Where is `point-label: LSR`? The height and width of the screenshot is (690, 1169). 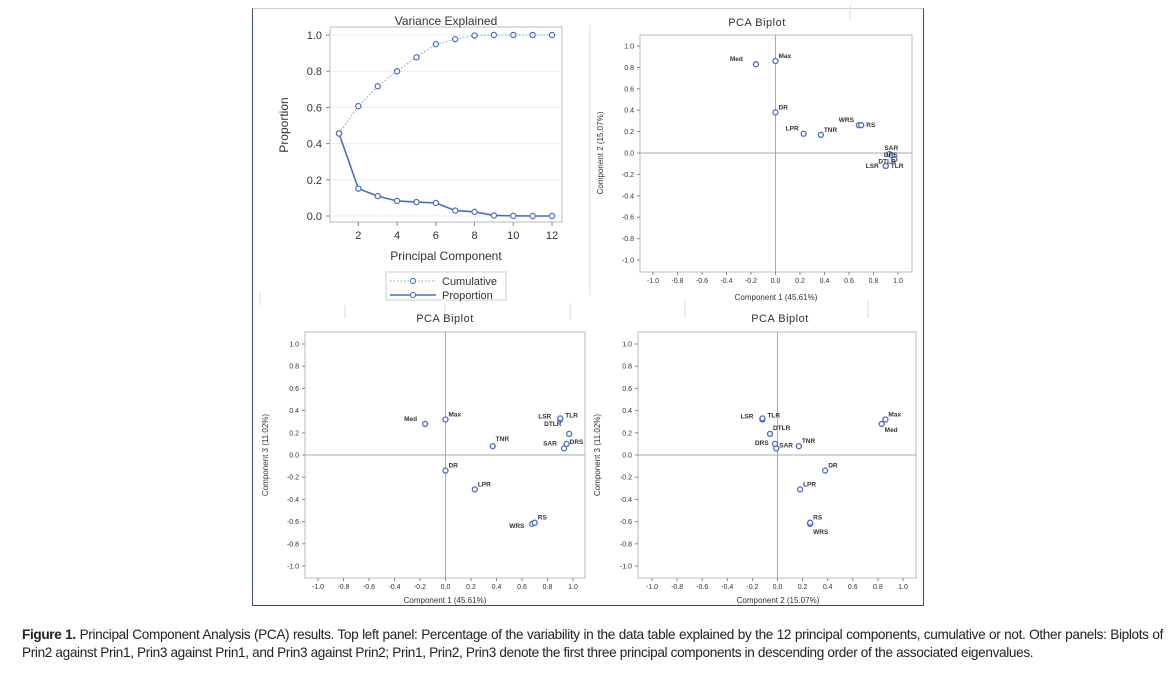
point-label: LSR is located at coordinates (872, 166).